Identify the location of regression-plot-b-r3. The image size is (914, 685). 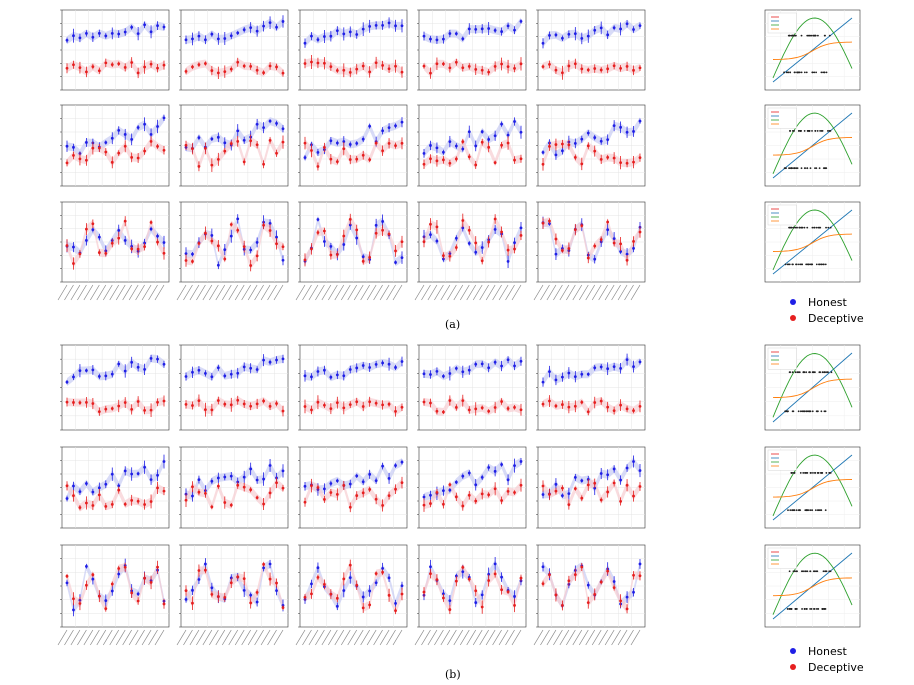
(812, 586).